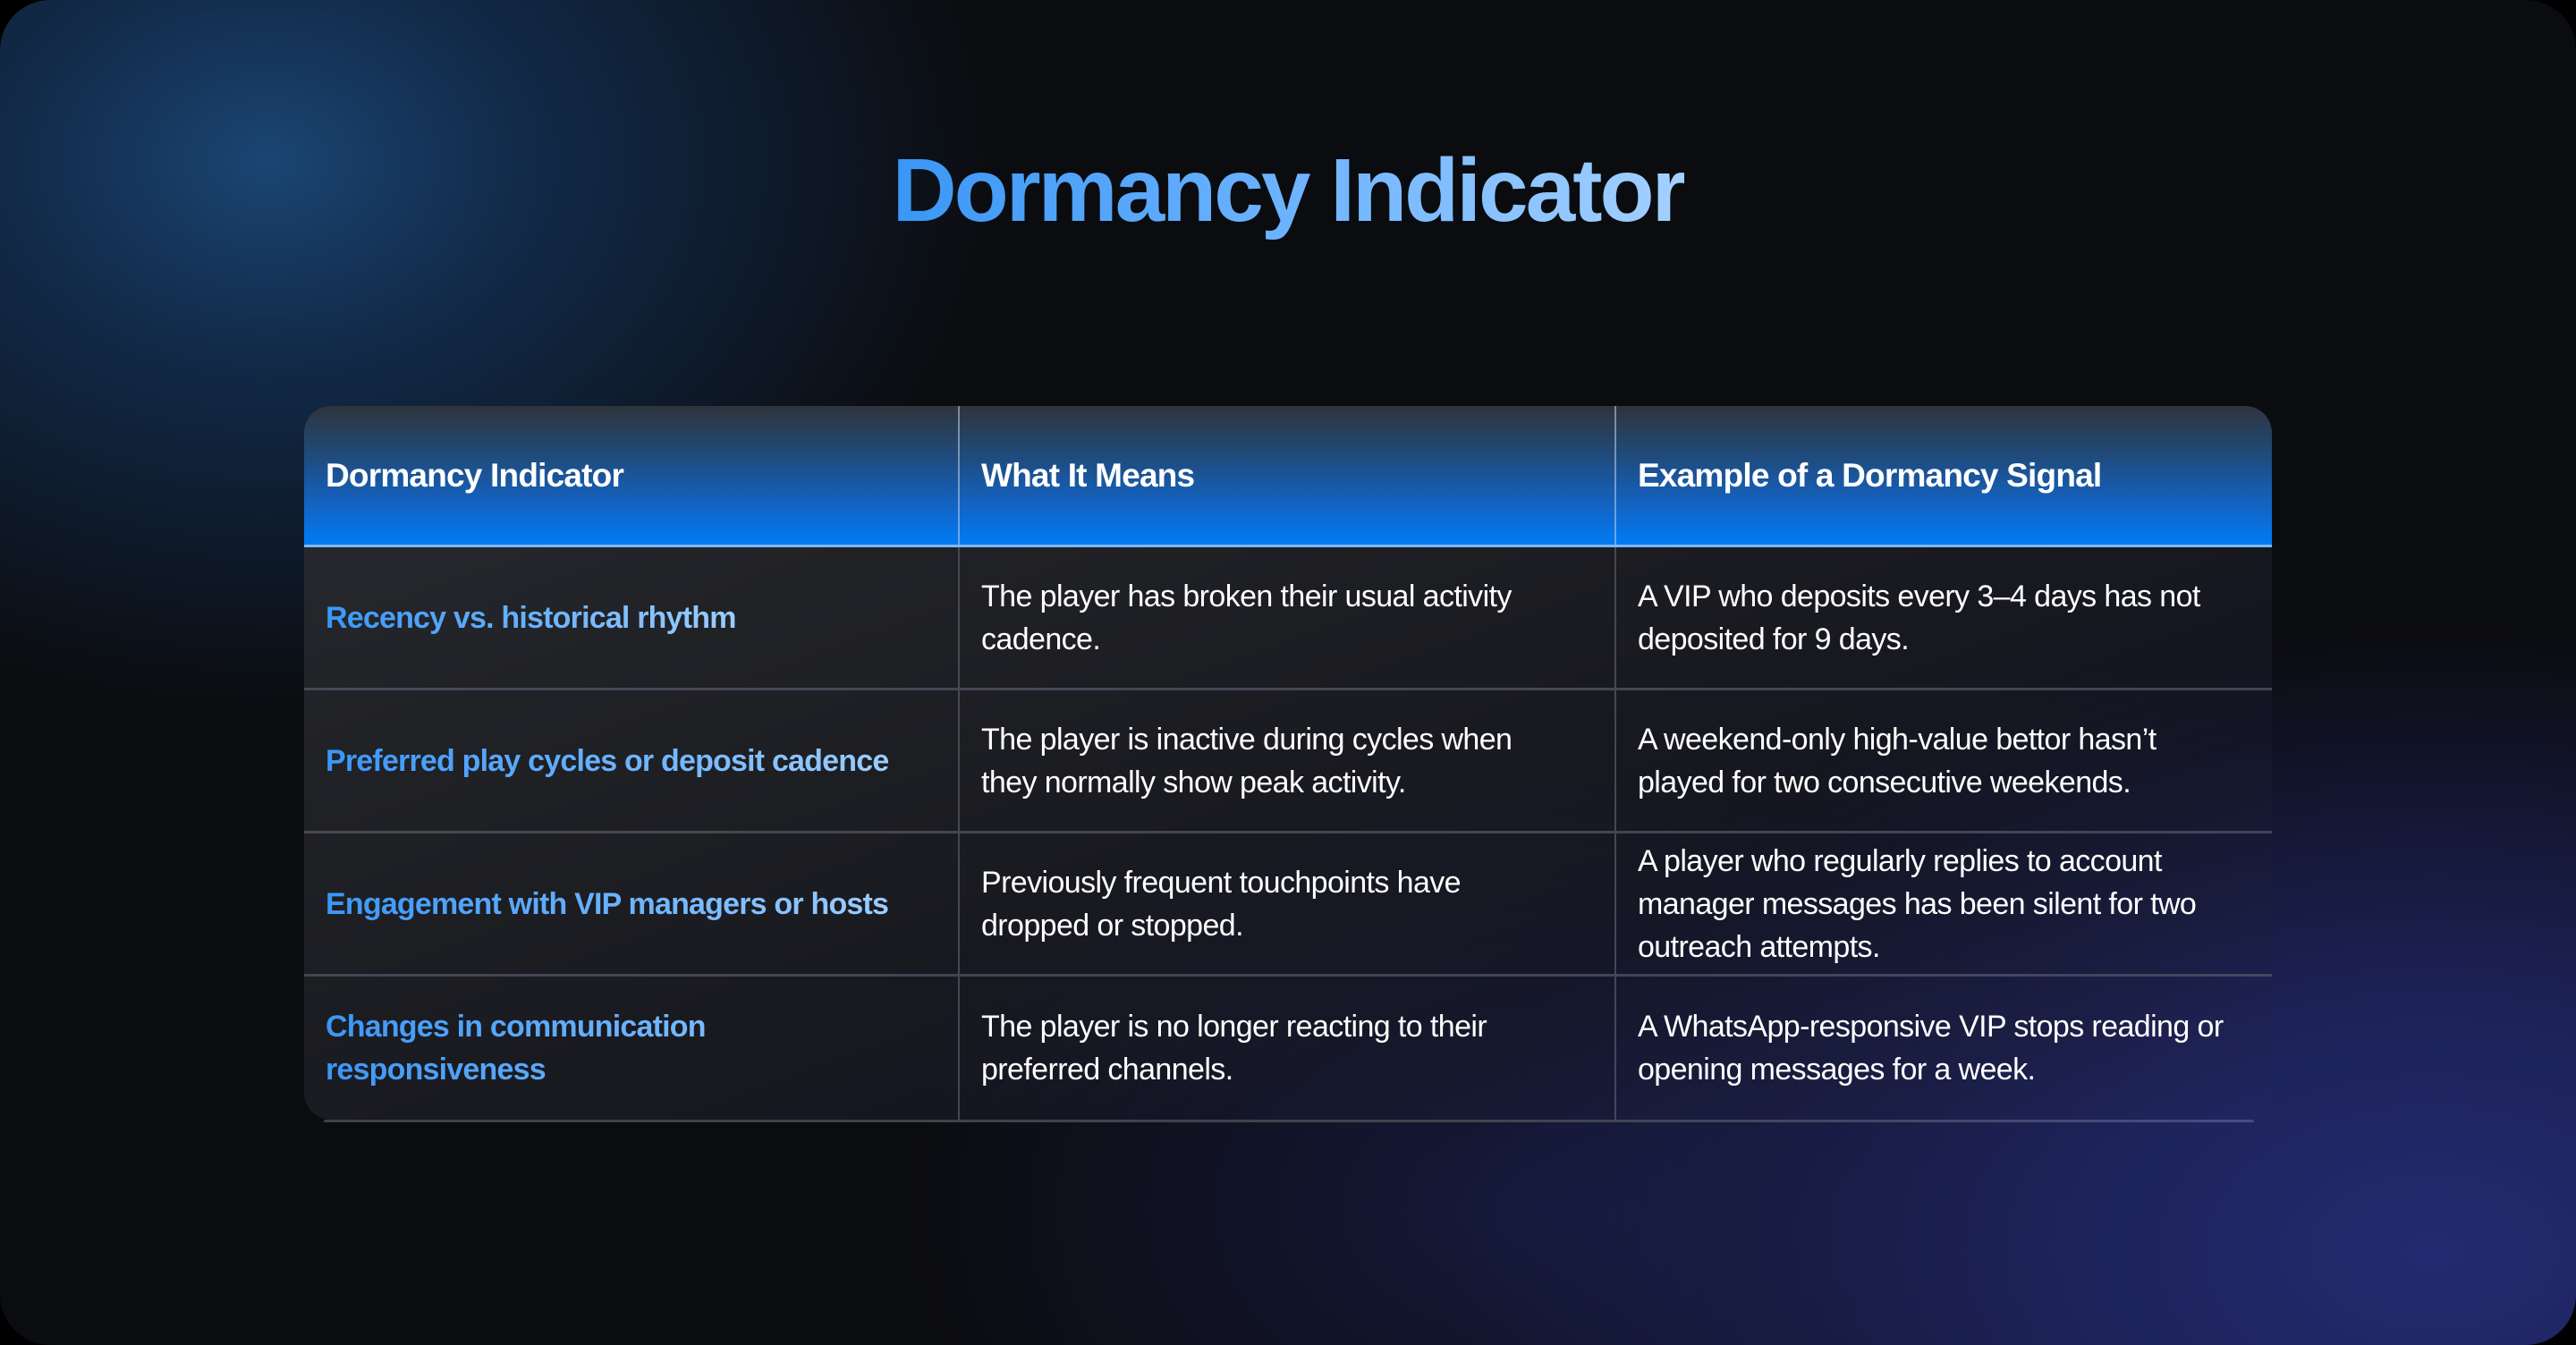 The image size is (2576, 1345). I want to click on page-title: Dormancy Indicator, so click(1288, 190).